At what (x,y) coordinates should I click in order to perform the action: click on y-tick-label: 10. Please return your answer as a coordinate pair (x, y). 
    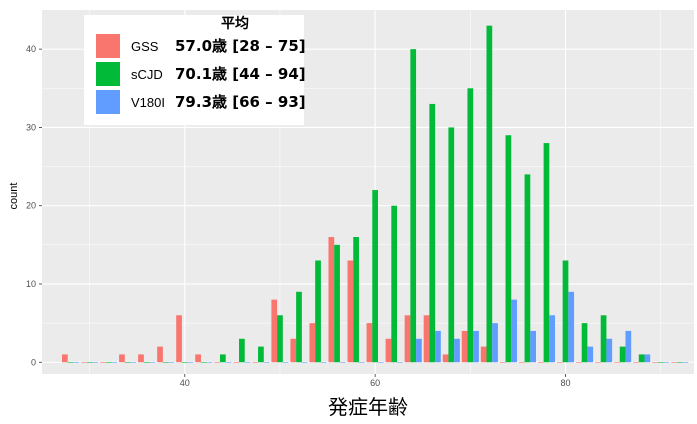
    Looking at the image, I should click on (31, 284).